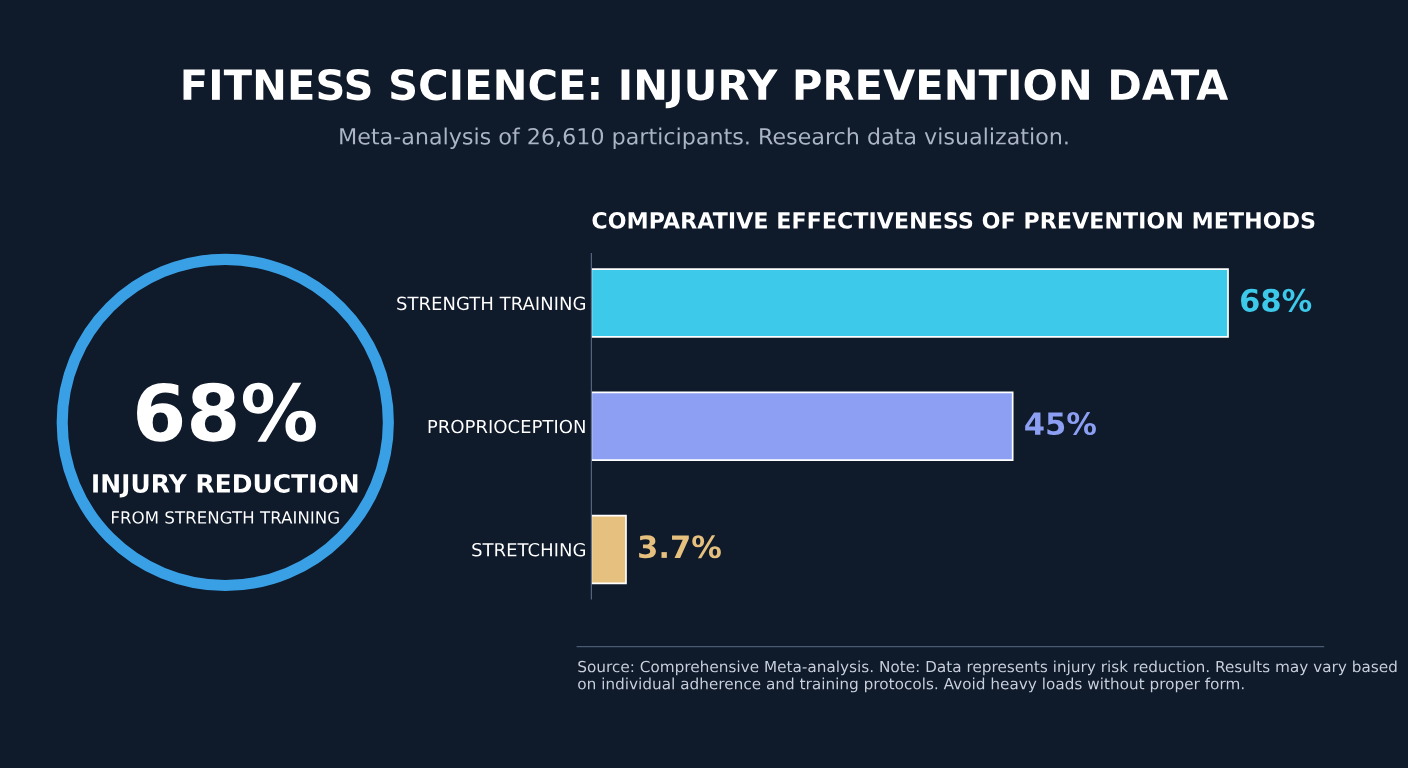 The height and width of the screenshot is (768, 1408). What do you see at coordinates (1276, 300) in the screenshot?
I see `data-label: 68%` at bounding box center [1276, 300].